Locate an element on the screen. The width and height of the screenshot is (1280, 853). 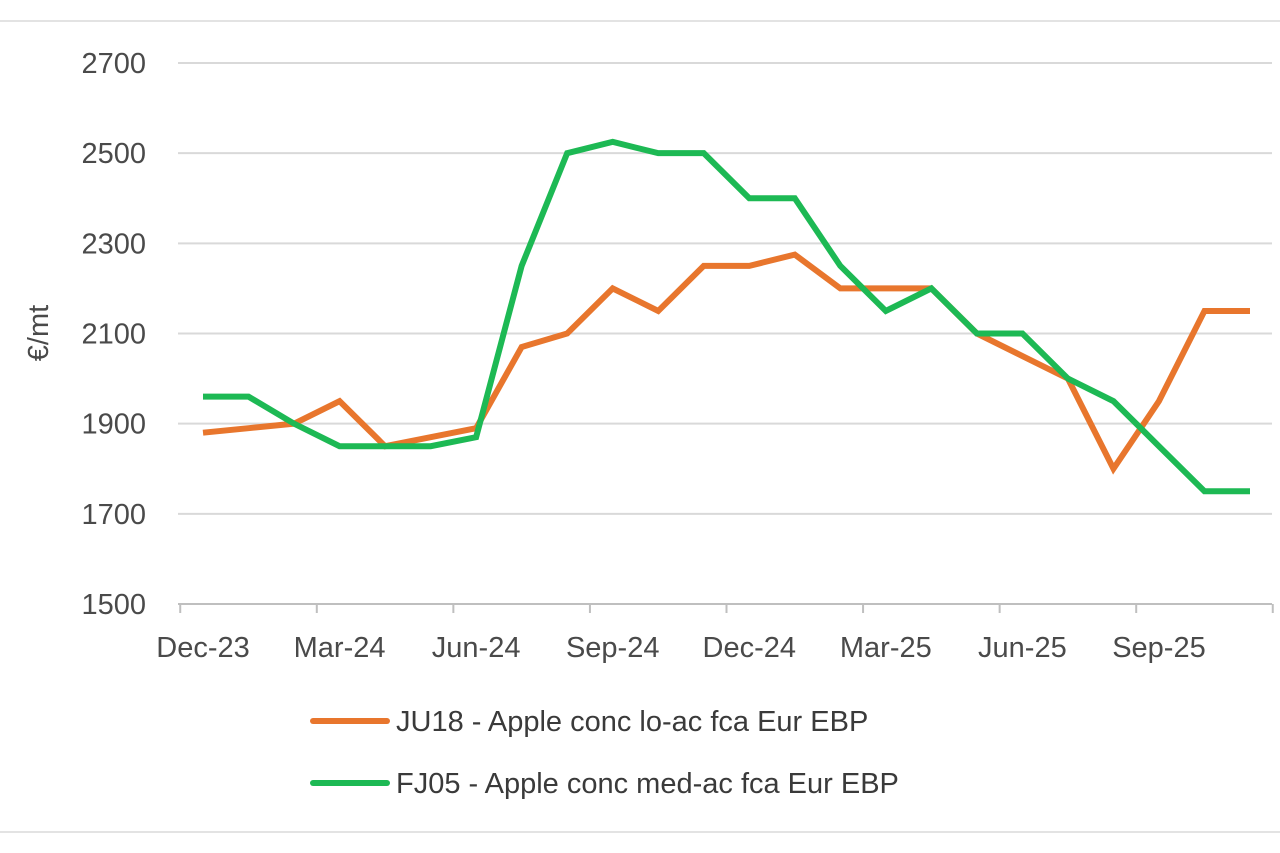
legend-entry-ju18: JU18 - Apple conc lo-ac fca Eur EBP is located at coordinates (589, 722).